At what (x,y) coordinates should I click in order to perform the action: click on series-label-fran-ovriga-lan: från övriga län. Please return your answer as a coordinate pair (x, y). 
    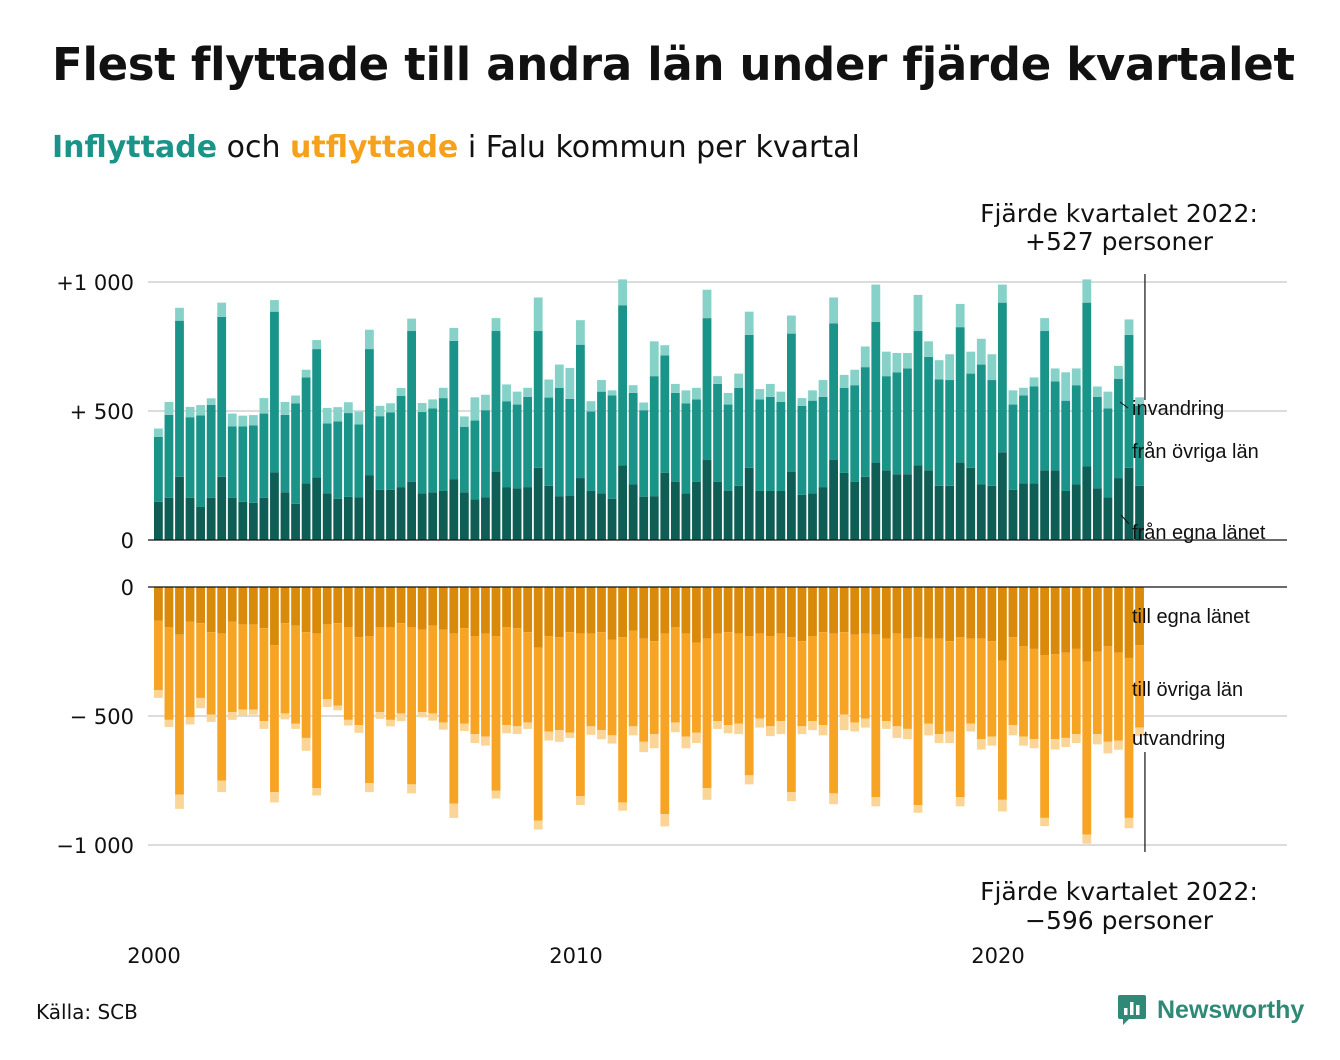
    Looking at the image, I should click on (1195, 452).